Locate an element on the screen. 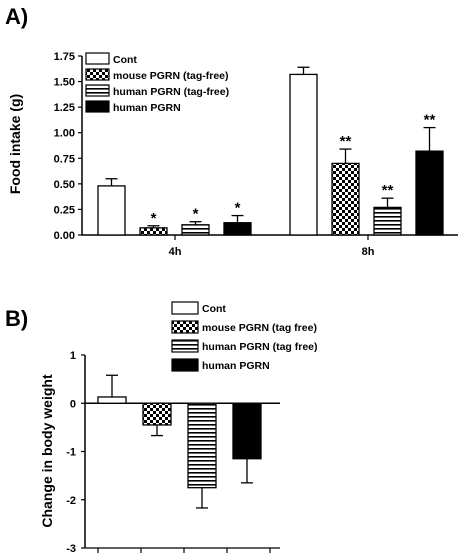  legend-label: human PGRN (tag-free) is located at coordinates (171, 92).